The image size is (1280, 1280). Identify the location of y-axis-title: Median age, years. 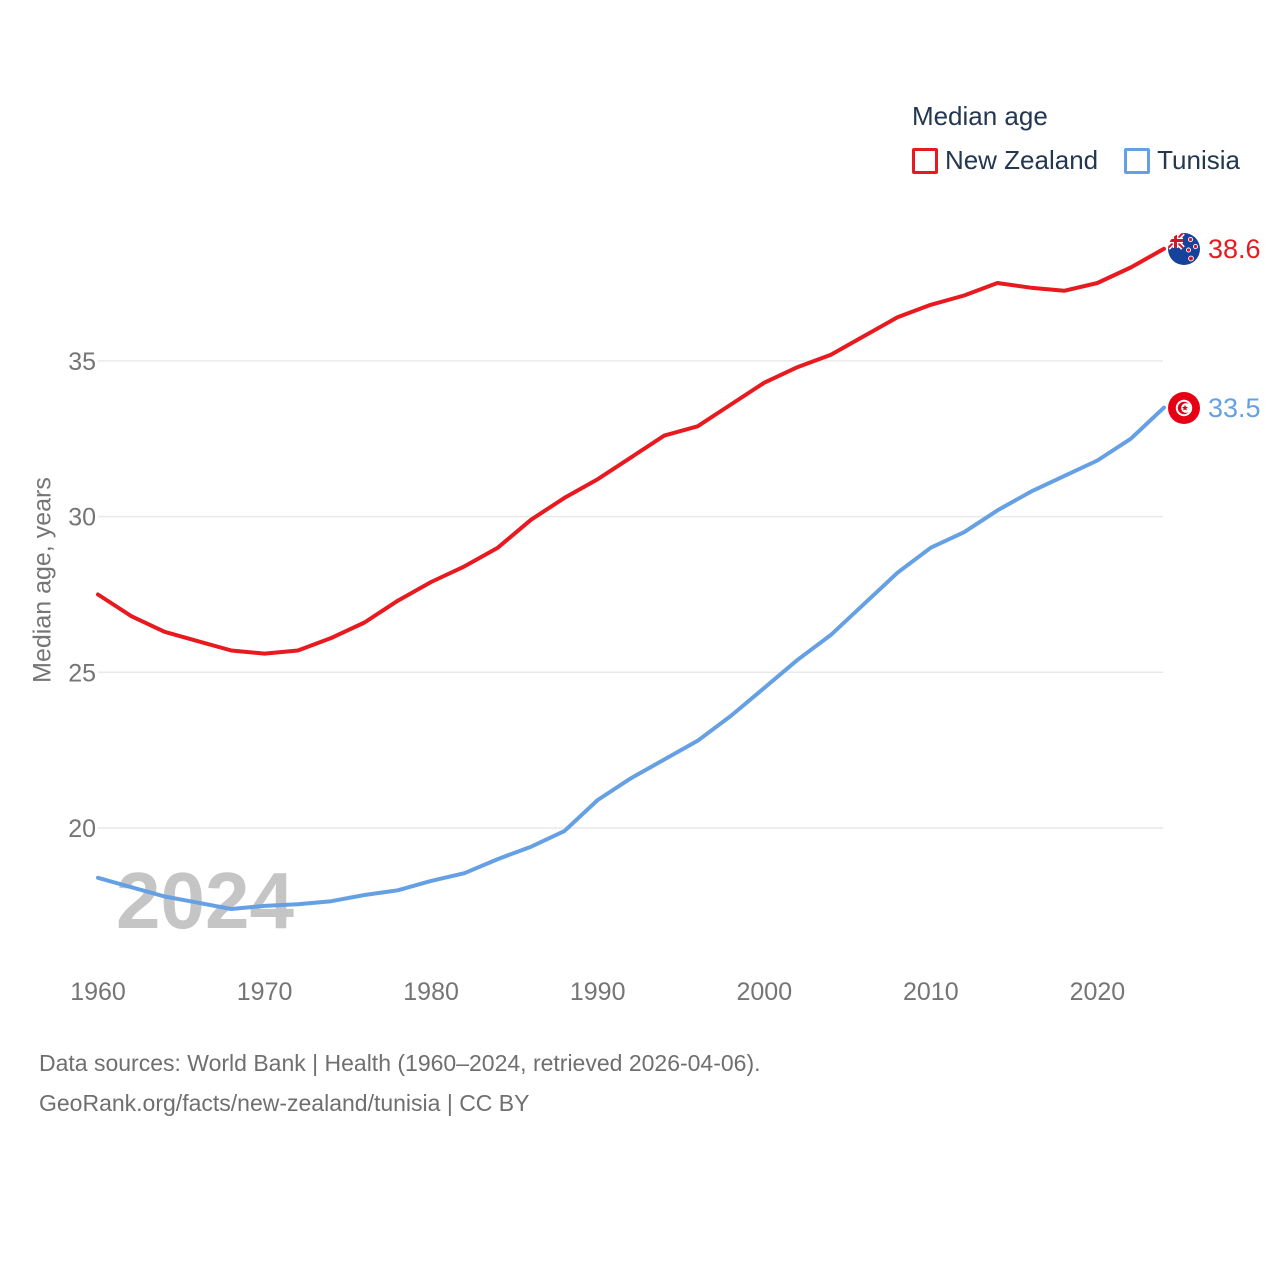
(42, 580).